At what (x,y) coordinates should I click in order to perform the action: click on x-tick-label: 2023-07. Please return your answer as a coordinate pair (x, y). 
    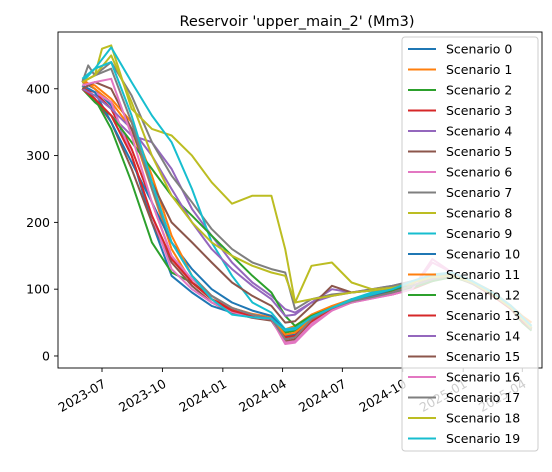
    Looking at the image, I should click on (82, 395).